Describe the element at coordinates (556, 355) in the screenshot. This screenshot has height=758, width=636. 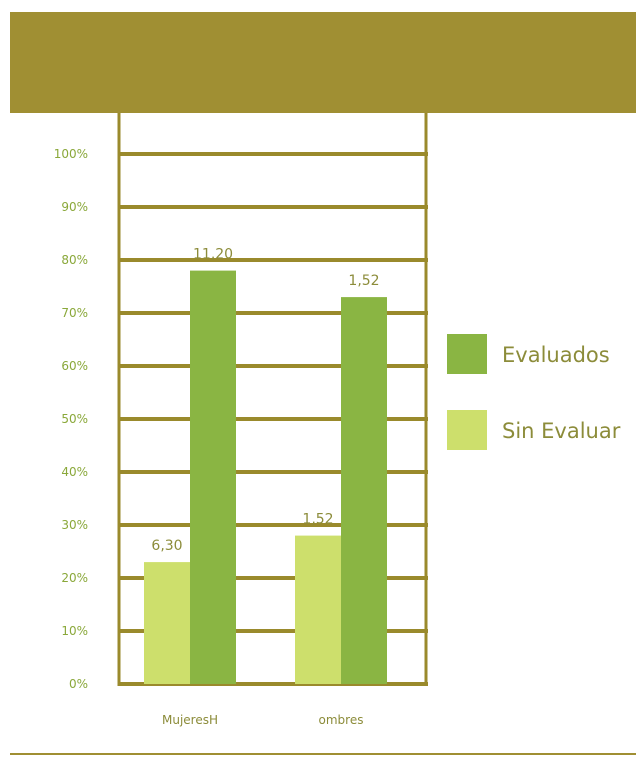
I see `legend-label: Evaluados` at that location.